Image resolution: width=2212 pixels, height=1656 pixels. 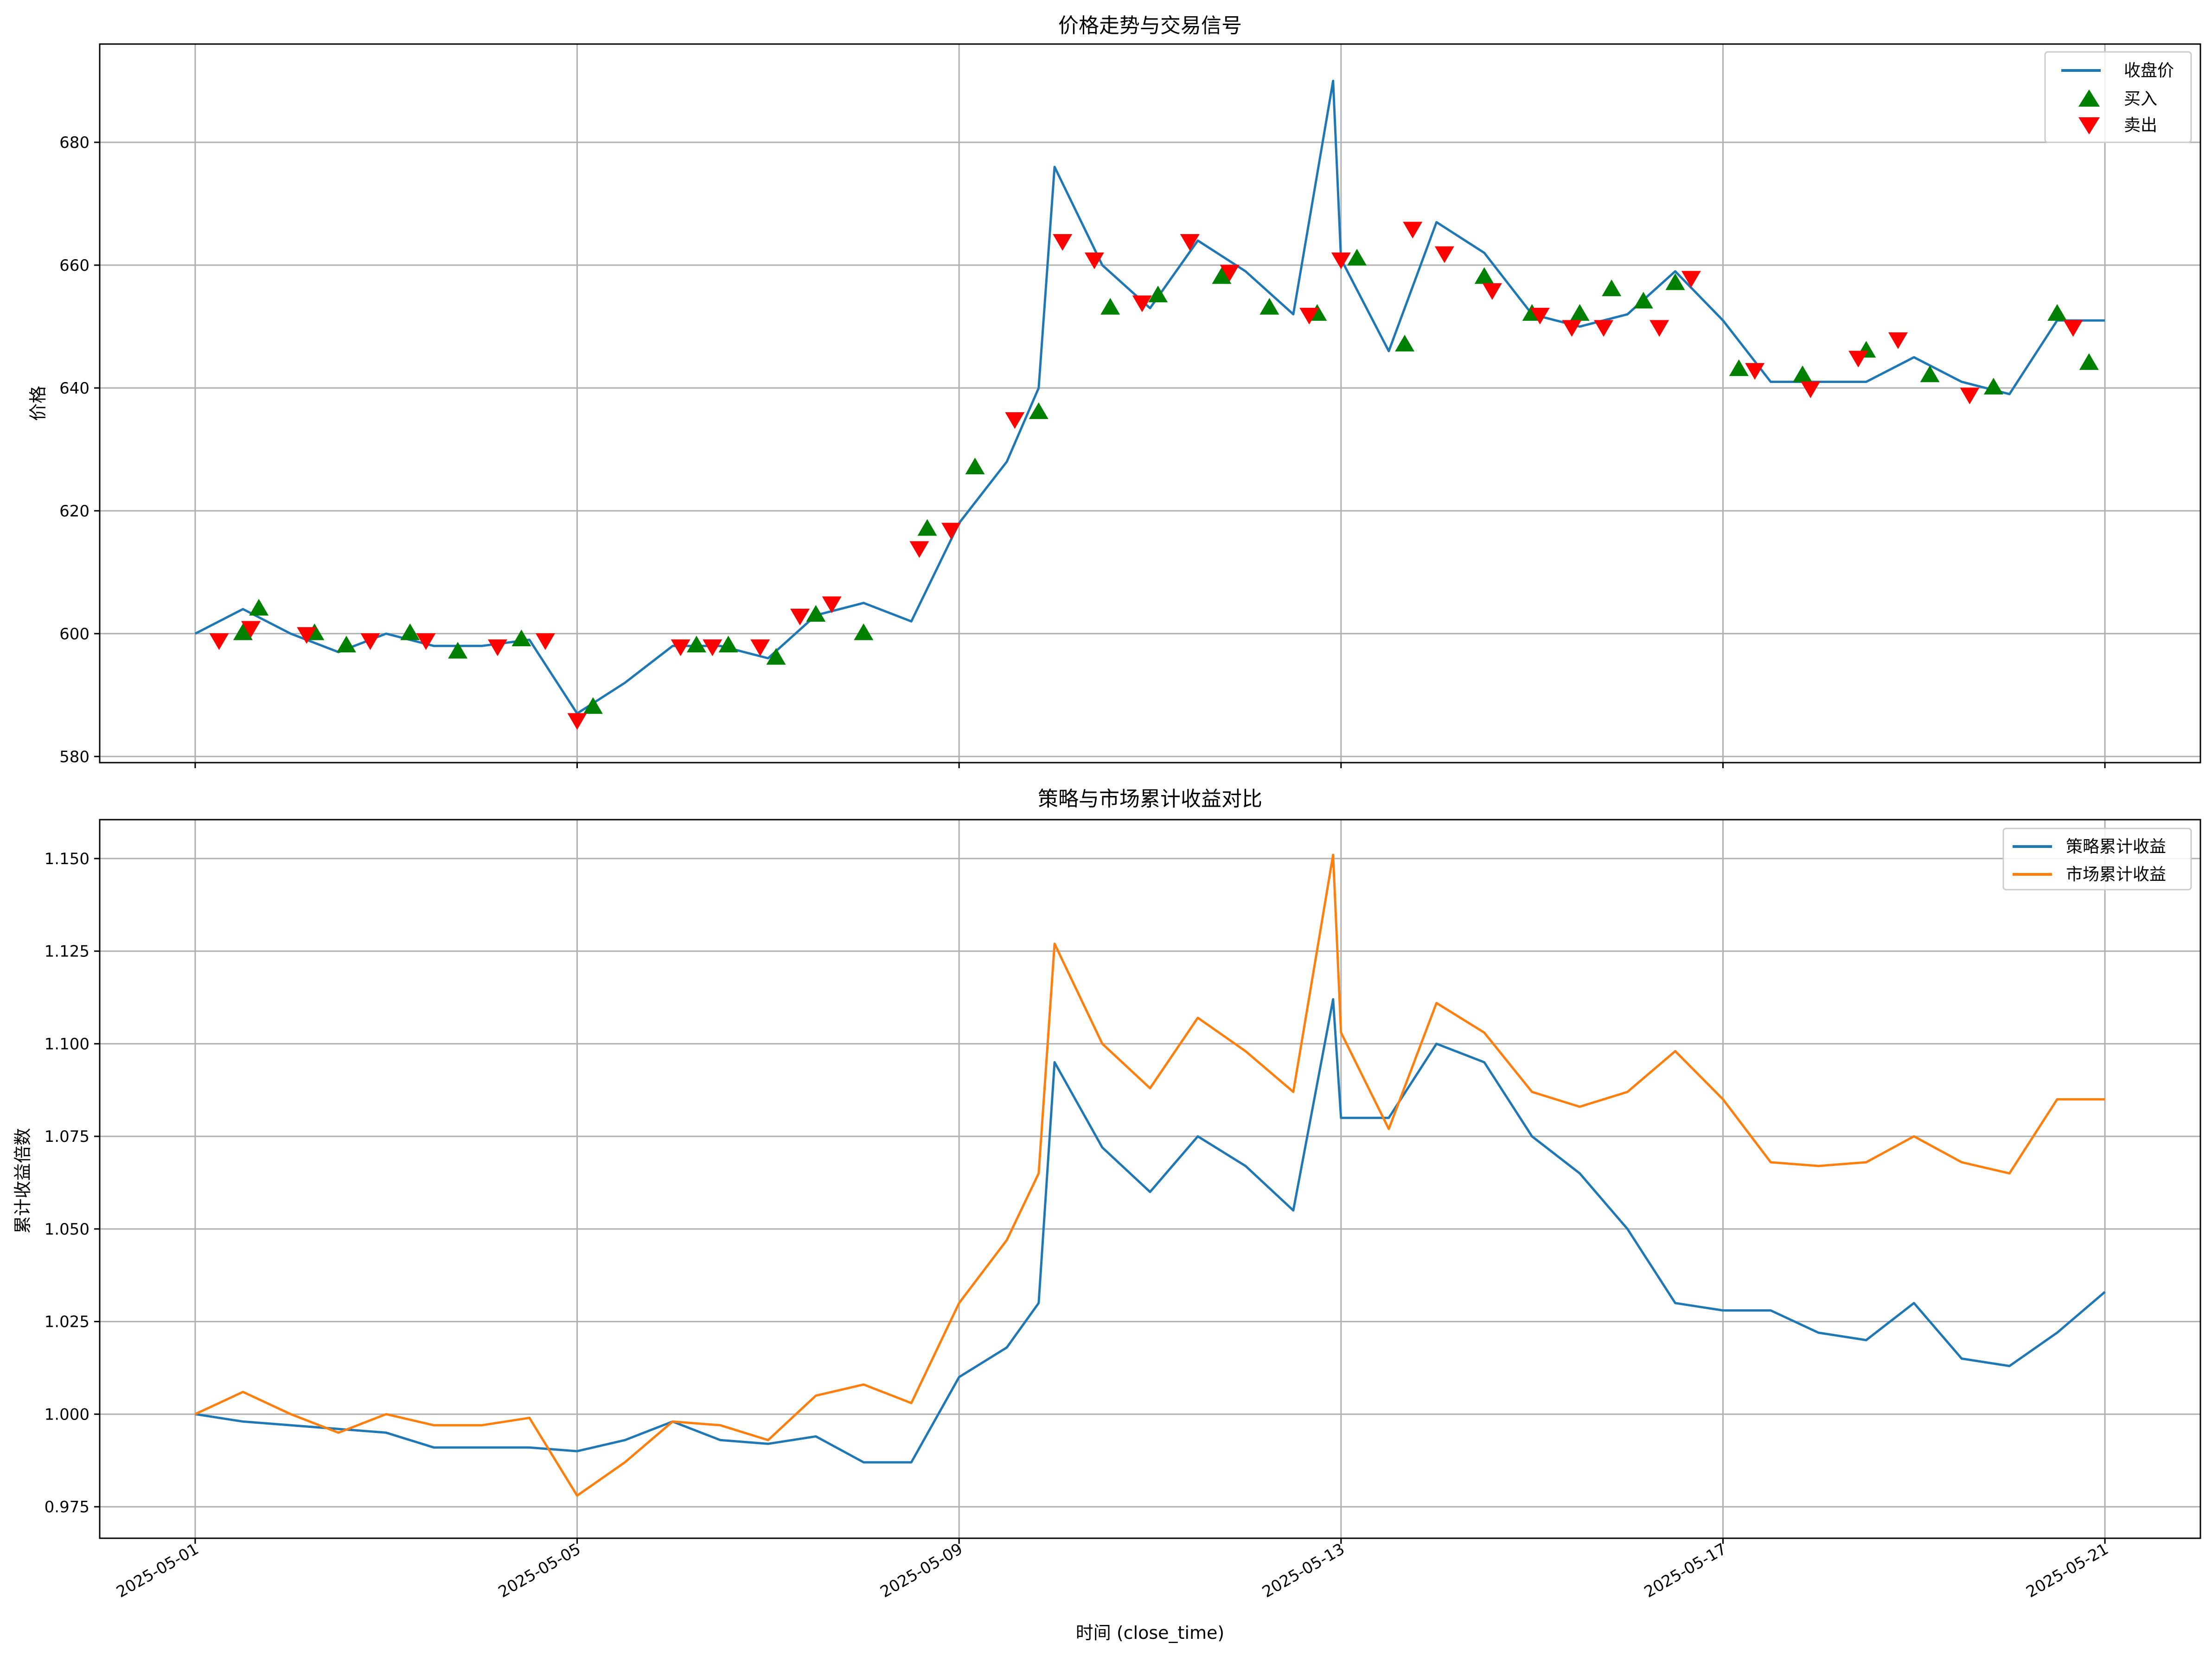 I want to click on buy-marker-icon, so click(x=2089, y=98).